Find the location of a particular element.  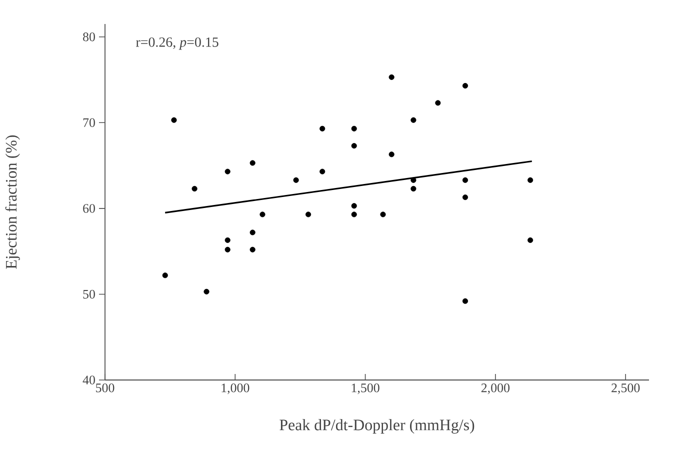

x-axis-title: Peak dP/dt-Doppler (mmHg/s) is located at coordinates (377, 426).